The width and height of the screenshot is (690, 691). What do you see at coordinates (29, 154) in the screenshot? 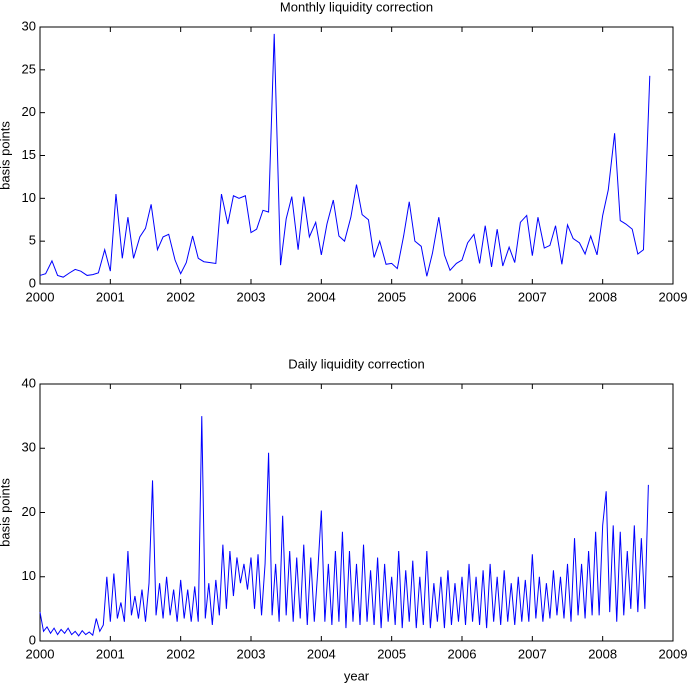
I see `y-tick-label: 15` at bounding box center [29, 154].